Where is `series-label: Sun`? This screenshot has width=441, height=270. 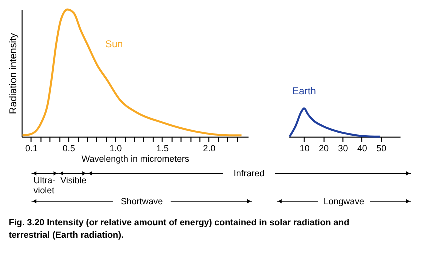
series-label: Sun is located at coordinates (114, 45).